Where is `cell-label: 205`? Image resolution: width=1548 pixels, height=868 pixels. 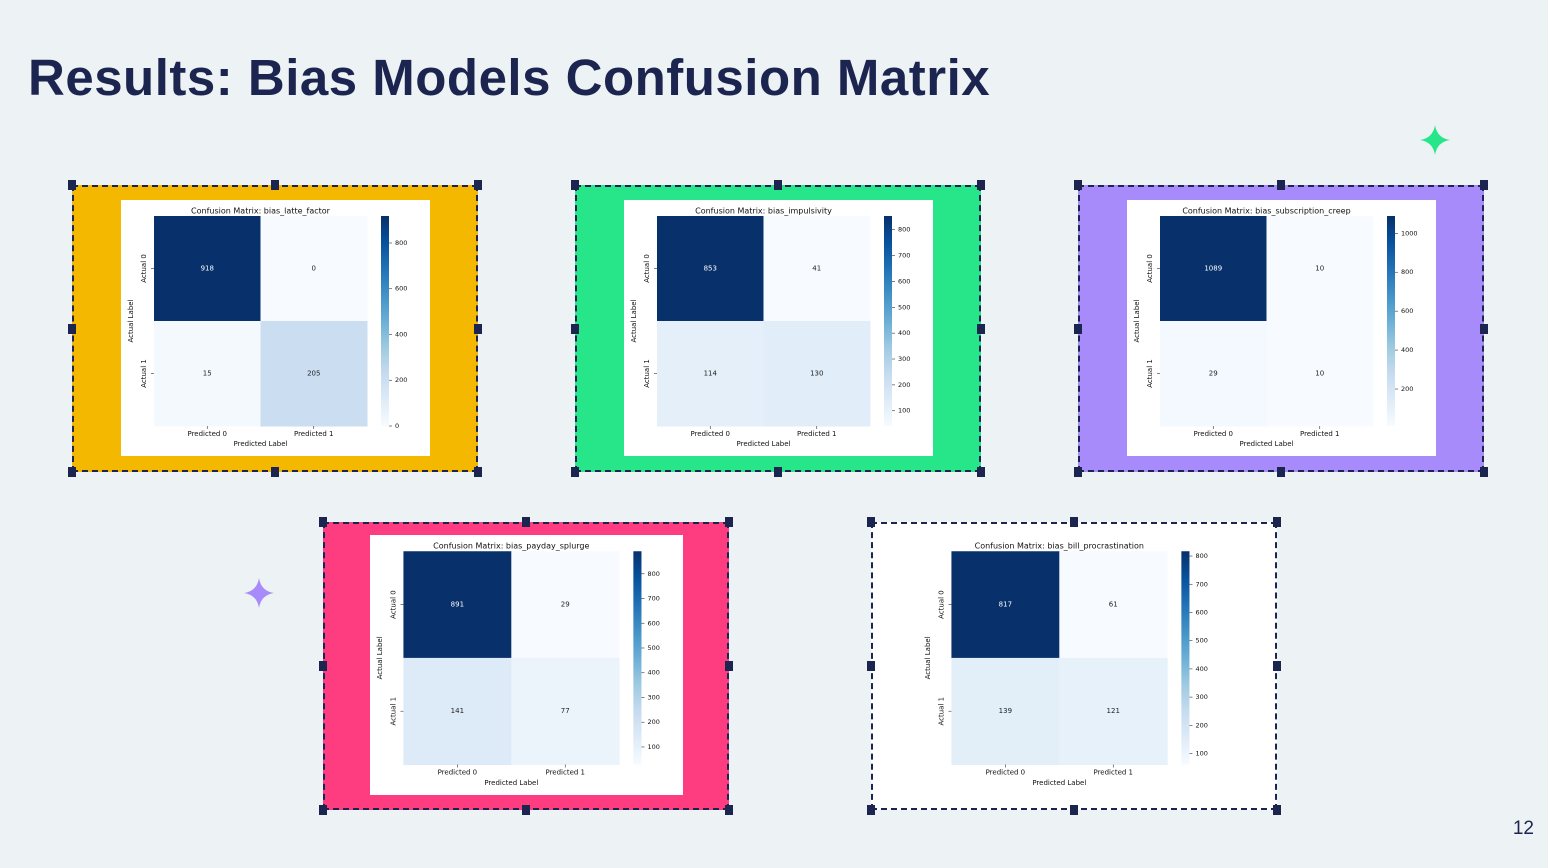 cell-label: 205 is located at coordinates (313, 374).